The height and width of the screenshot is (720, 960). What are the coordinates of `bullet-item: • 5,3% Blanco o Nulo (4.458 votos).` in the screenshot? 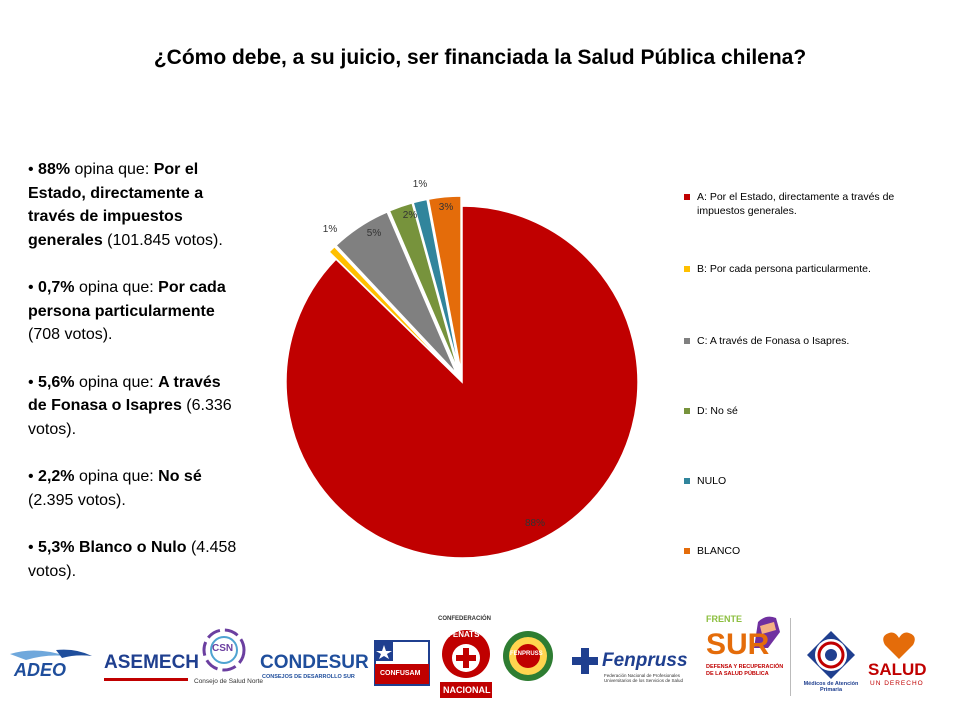 It's located at (134, 559).